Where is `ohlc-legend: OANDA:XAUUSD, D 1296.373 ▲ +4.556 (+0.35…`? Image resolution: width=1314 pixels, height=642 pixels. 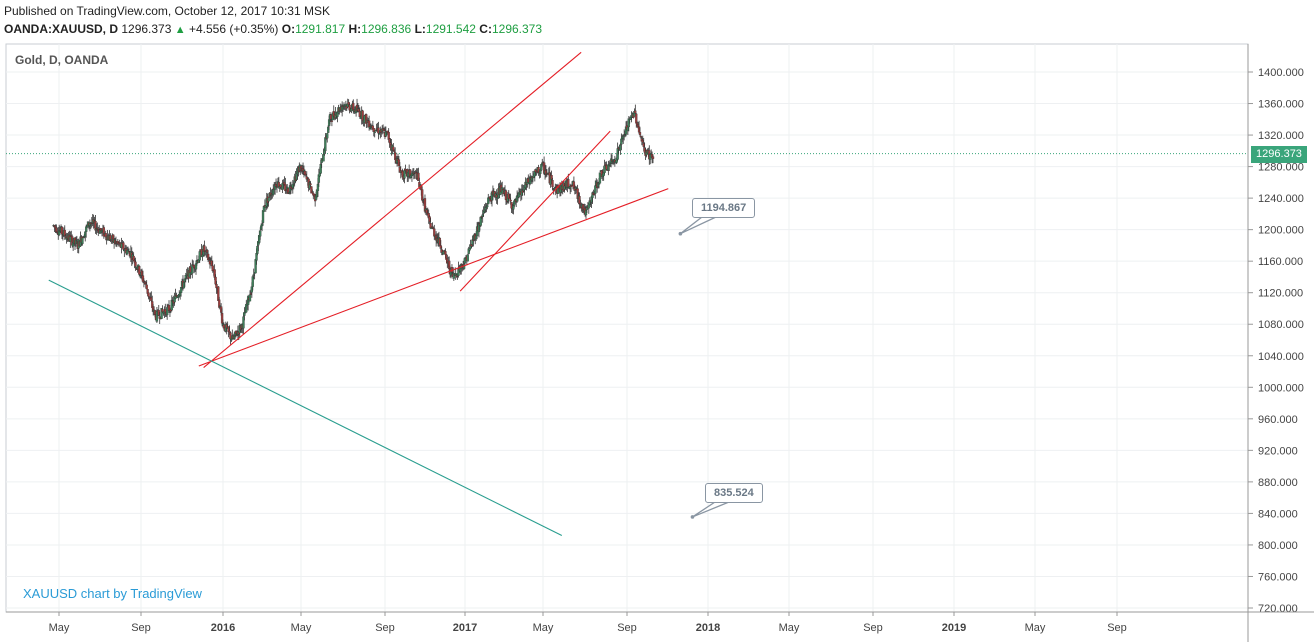
ohlc-legend: OANDA:XAUUSD, D 1296.373 ▲ +4.556 (+0.35… is located at coordinates (273, 29).